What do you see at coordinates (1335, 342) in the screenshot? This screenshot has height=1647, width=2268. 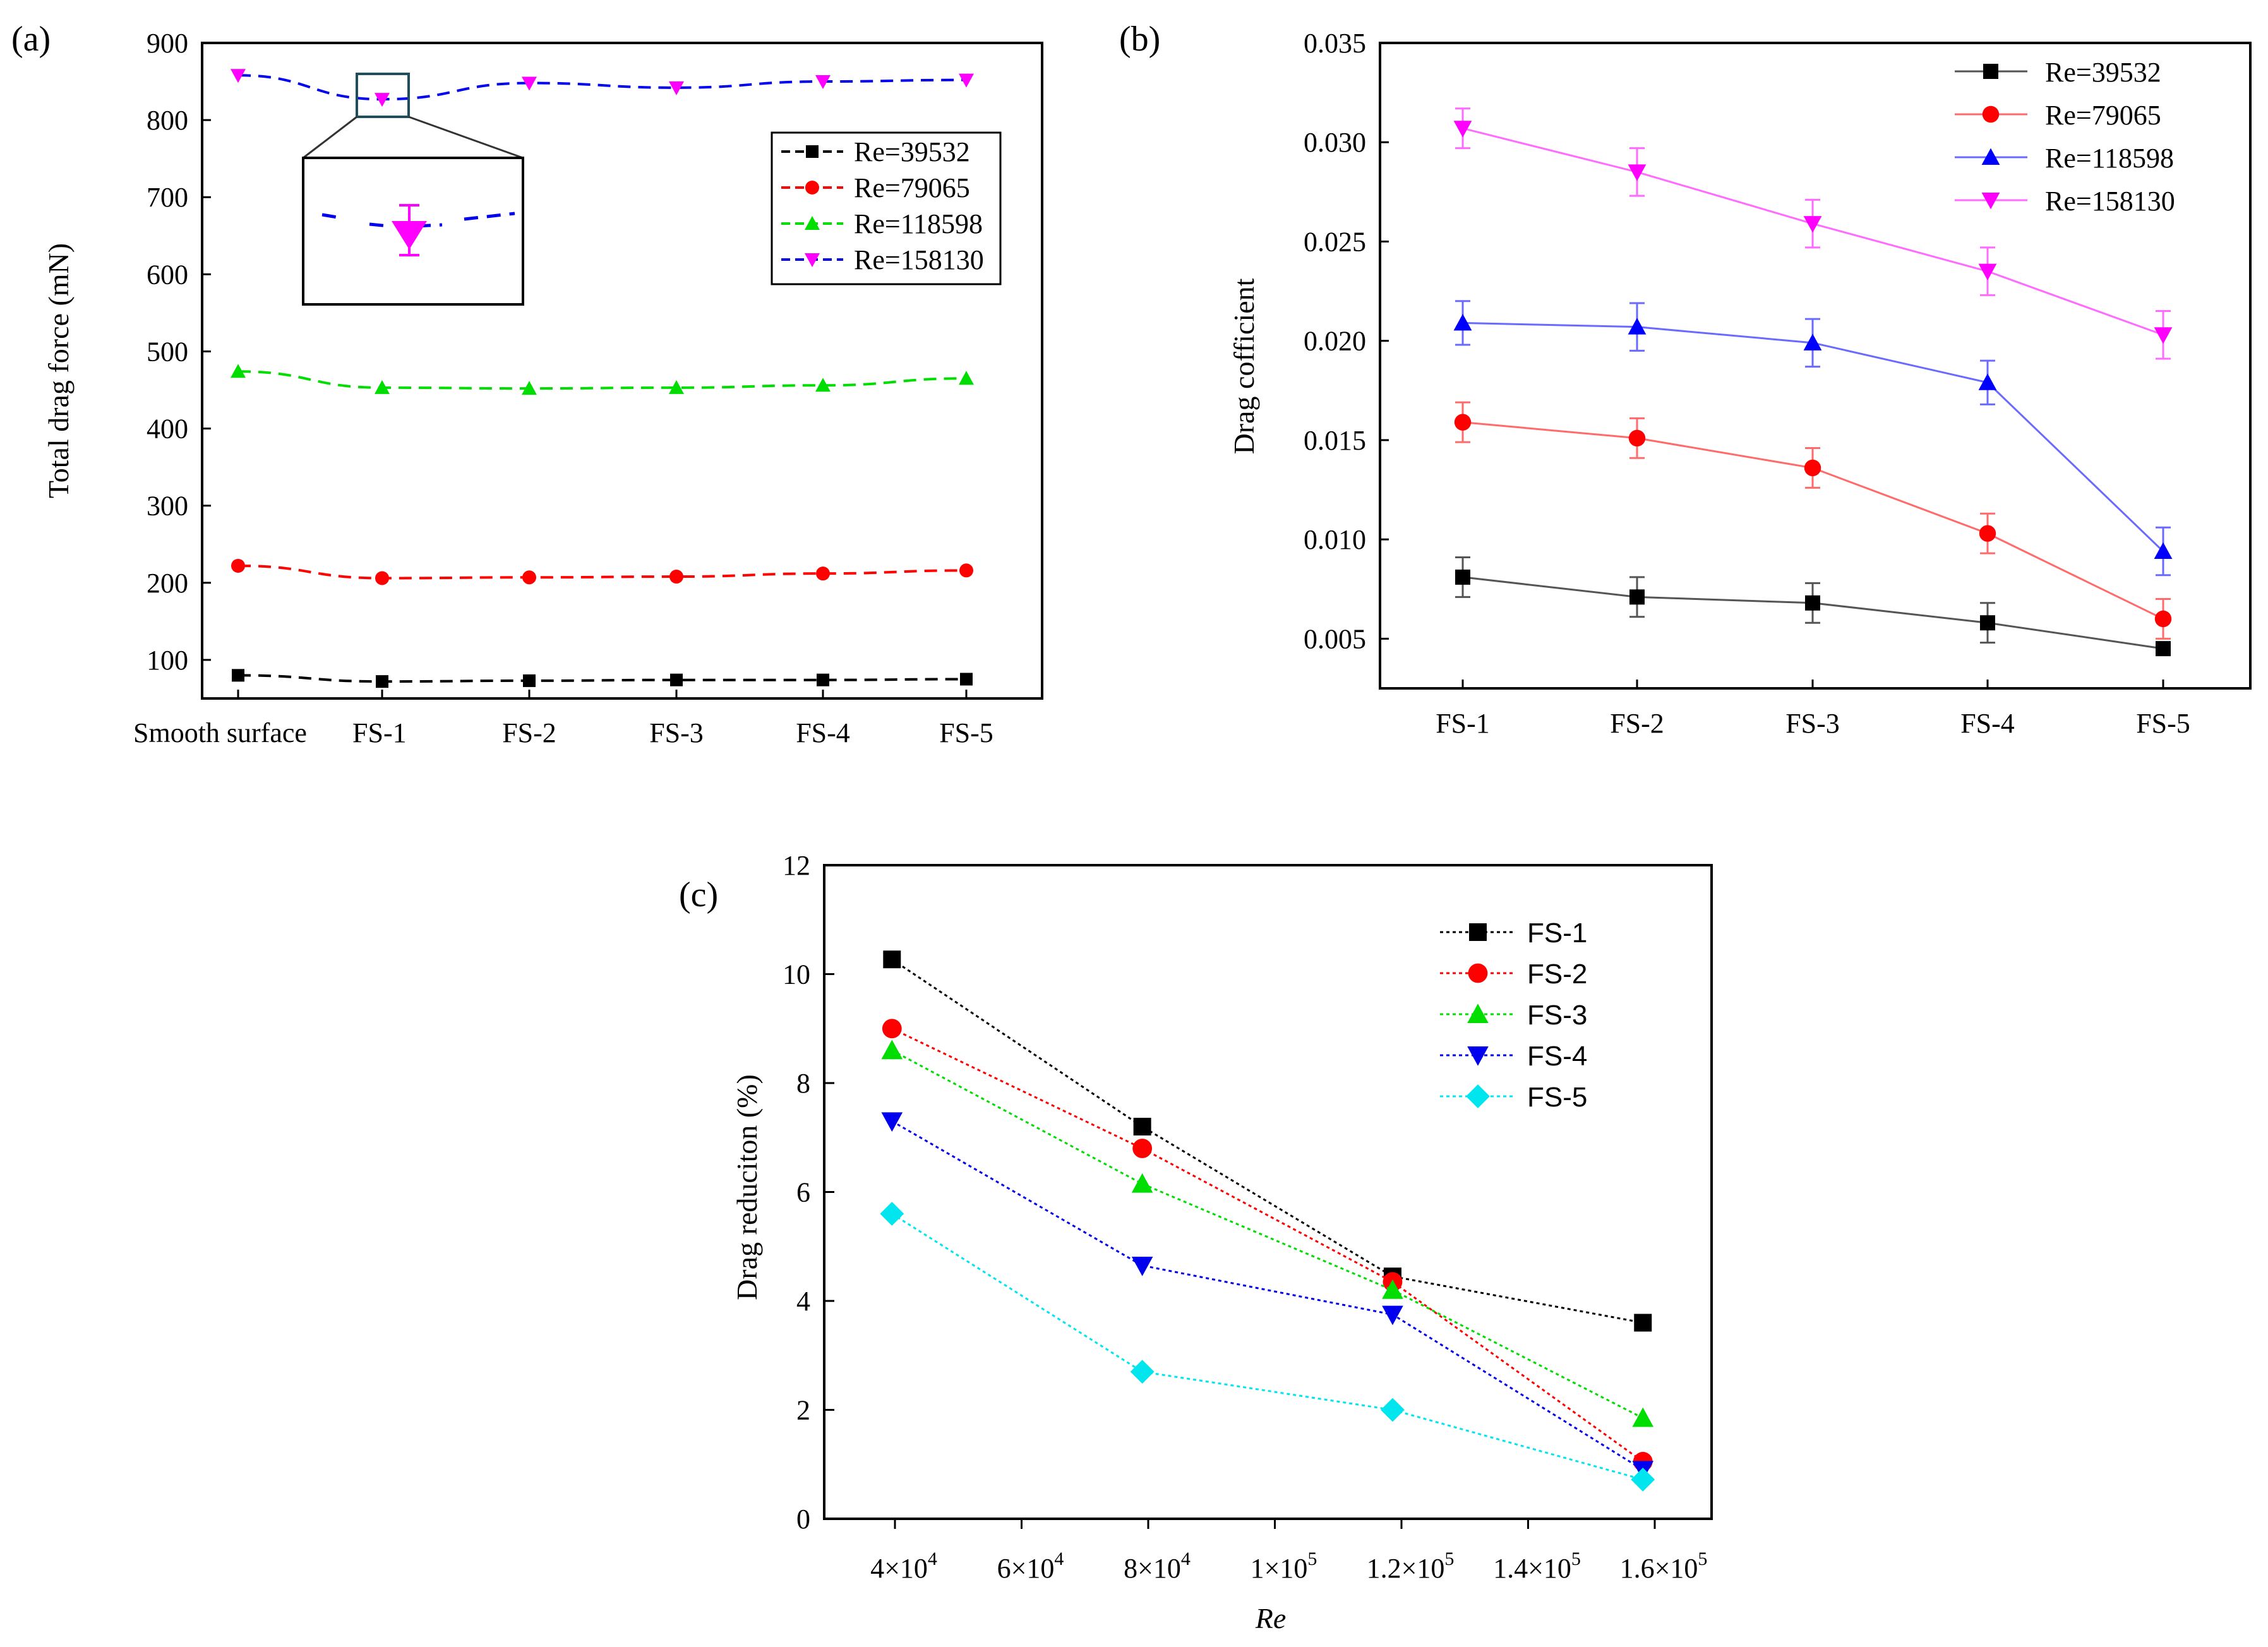 I see `chart-b-ytick-label: 0.020` at bounding box center [1335, 342].